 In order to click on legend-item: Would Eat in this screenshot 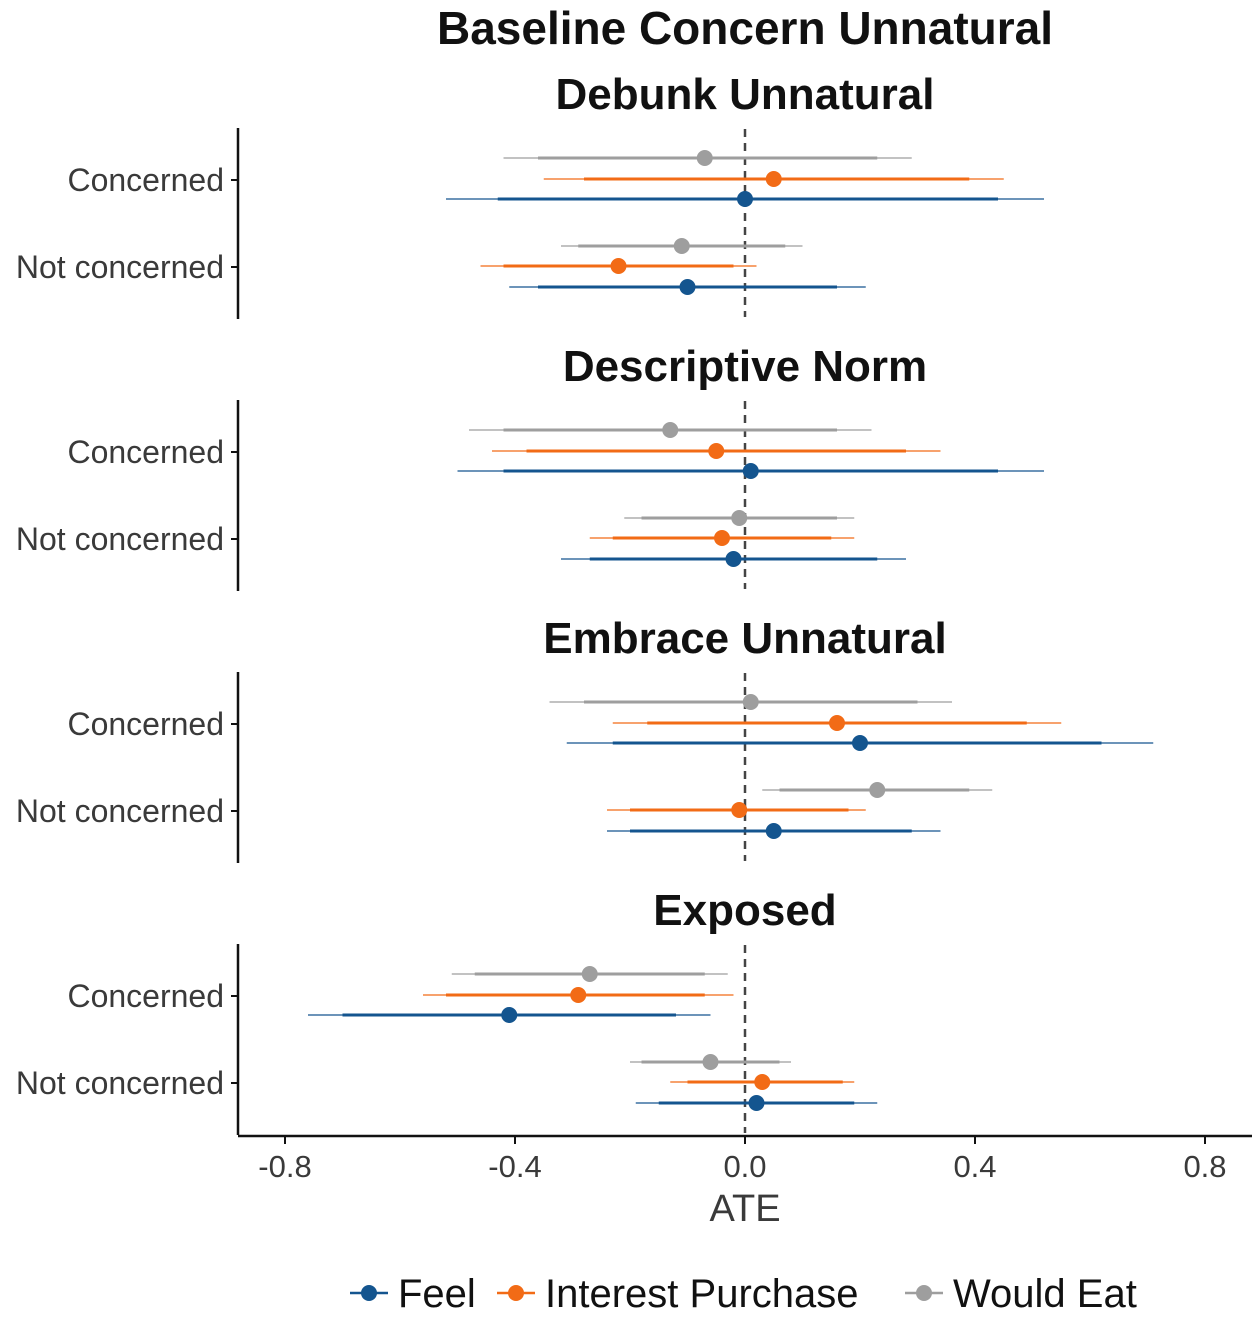, I will do `click(1021, 1294)`.